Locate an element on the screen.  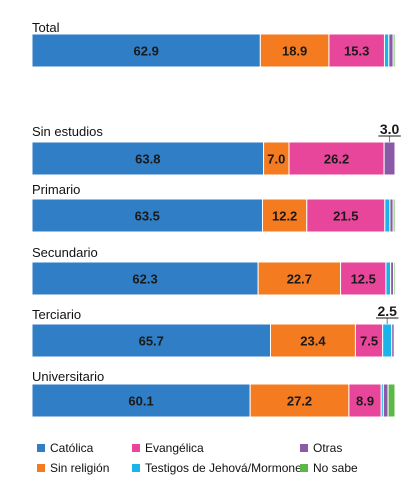
data-label: 15.3 is located at coordinates (356, 51).